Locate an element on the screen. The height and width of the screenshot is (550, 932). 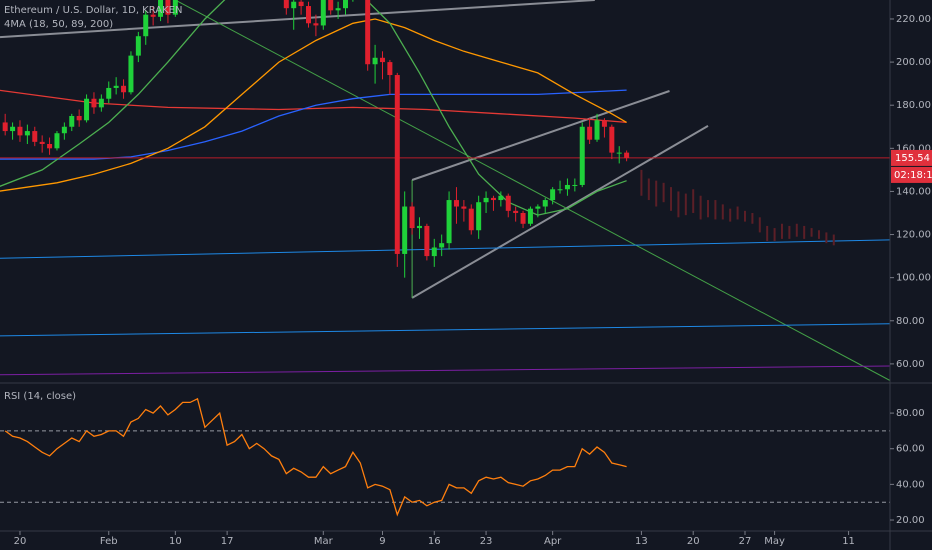
y-tick-label: 180.00 is located at coordinates (913, 105).